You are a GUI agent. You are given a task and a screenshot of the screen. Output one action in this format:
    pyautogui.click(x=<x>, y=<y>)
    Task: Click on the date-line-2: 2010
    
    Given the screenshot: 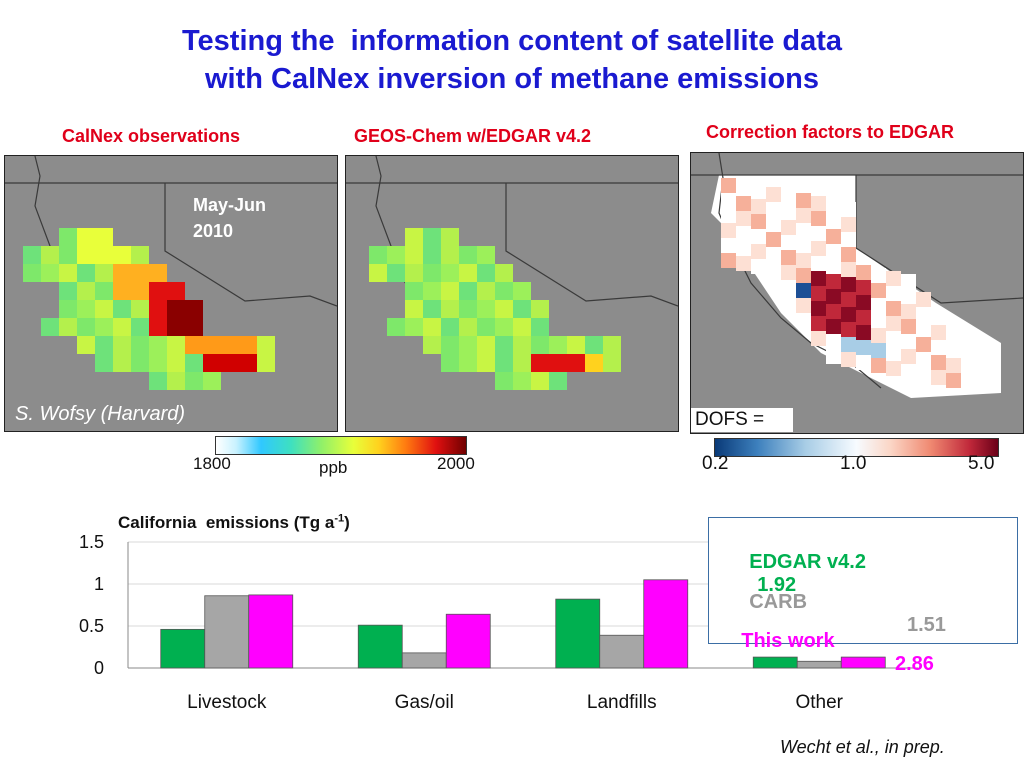 What is the action you would take?
    pyautogui.click(x=213, y=231)
    